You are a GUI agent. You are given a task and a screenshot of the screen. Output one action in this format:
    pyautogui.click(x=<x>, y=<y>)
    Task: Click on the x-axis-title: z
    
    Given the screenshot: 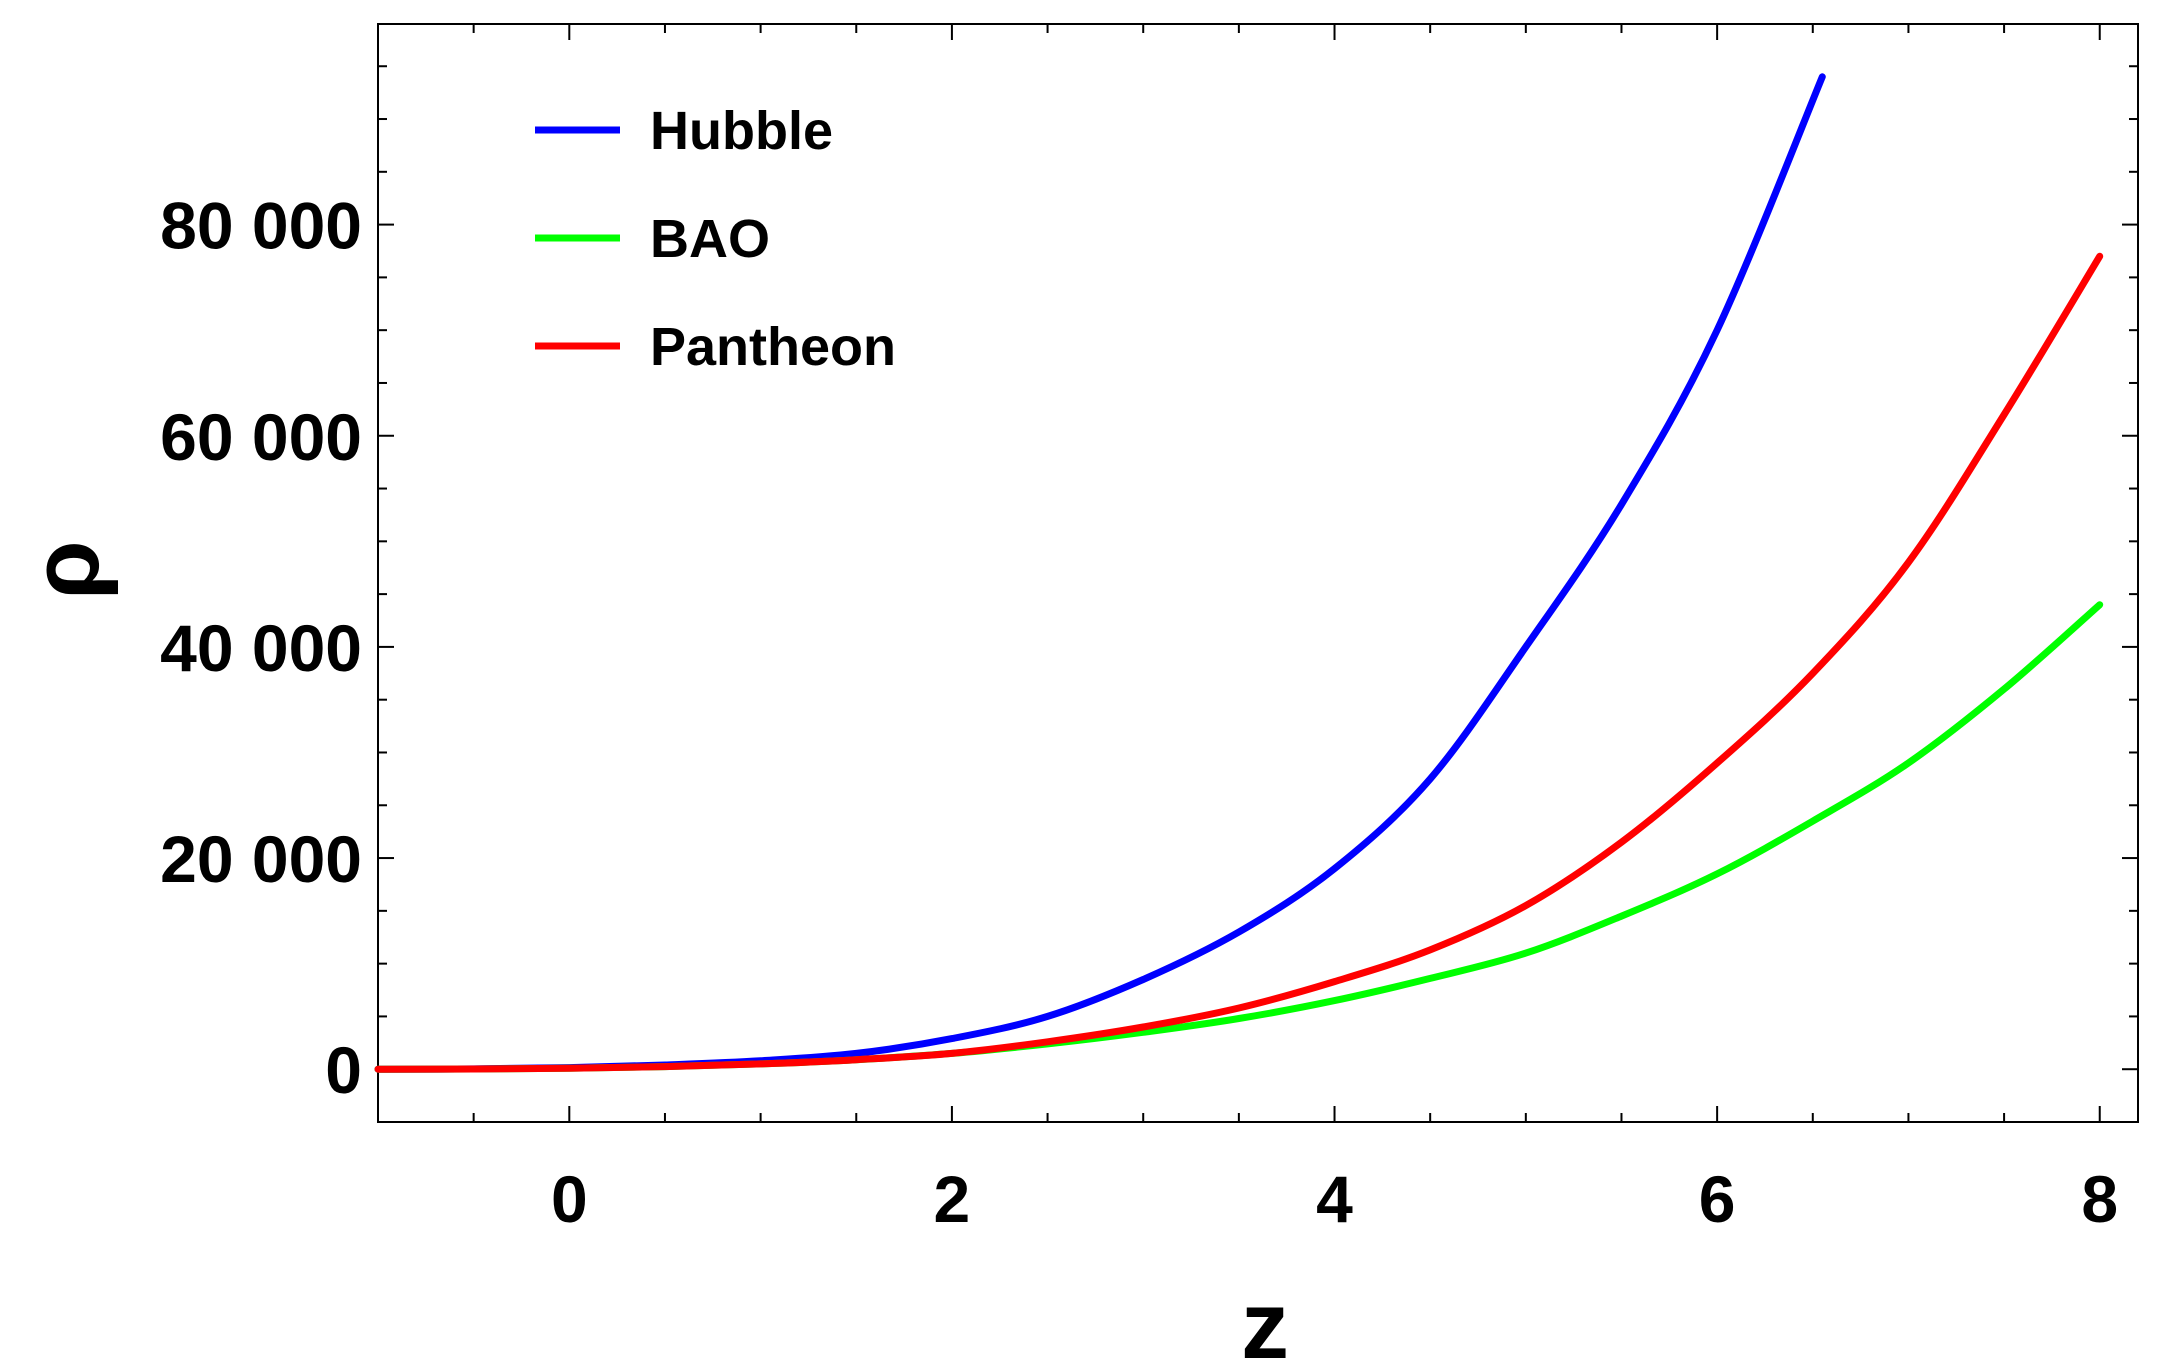 What is the action you would take?
    pyautogui.click(x=1265, y=1322)
    